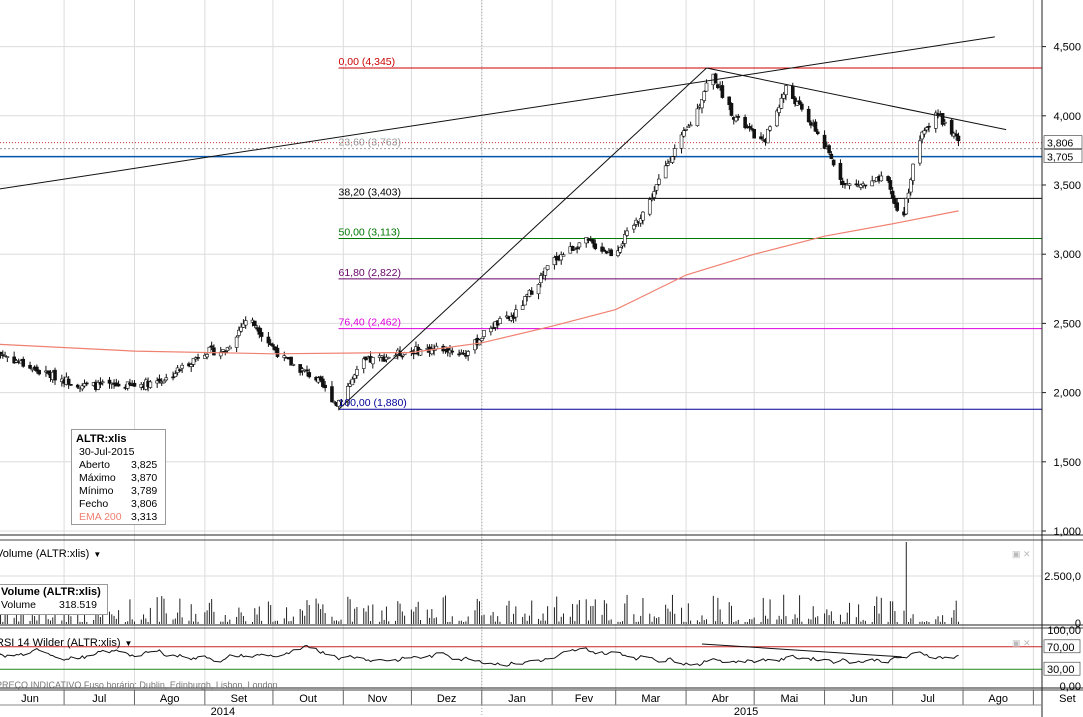 The height and width of the screenshot is (717, 1083). Describe the element at coordinates (1067, 117) in the screenshot. I see `price-tick-label: 4,000` at that location.